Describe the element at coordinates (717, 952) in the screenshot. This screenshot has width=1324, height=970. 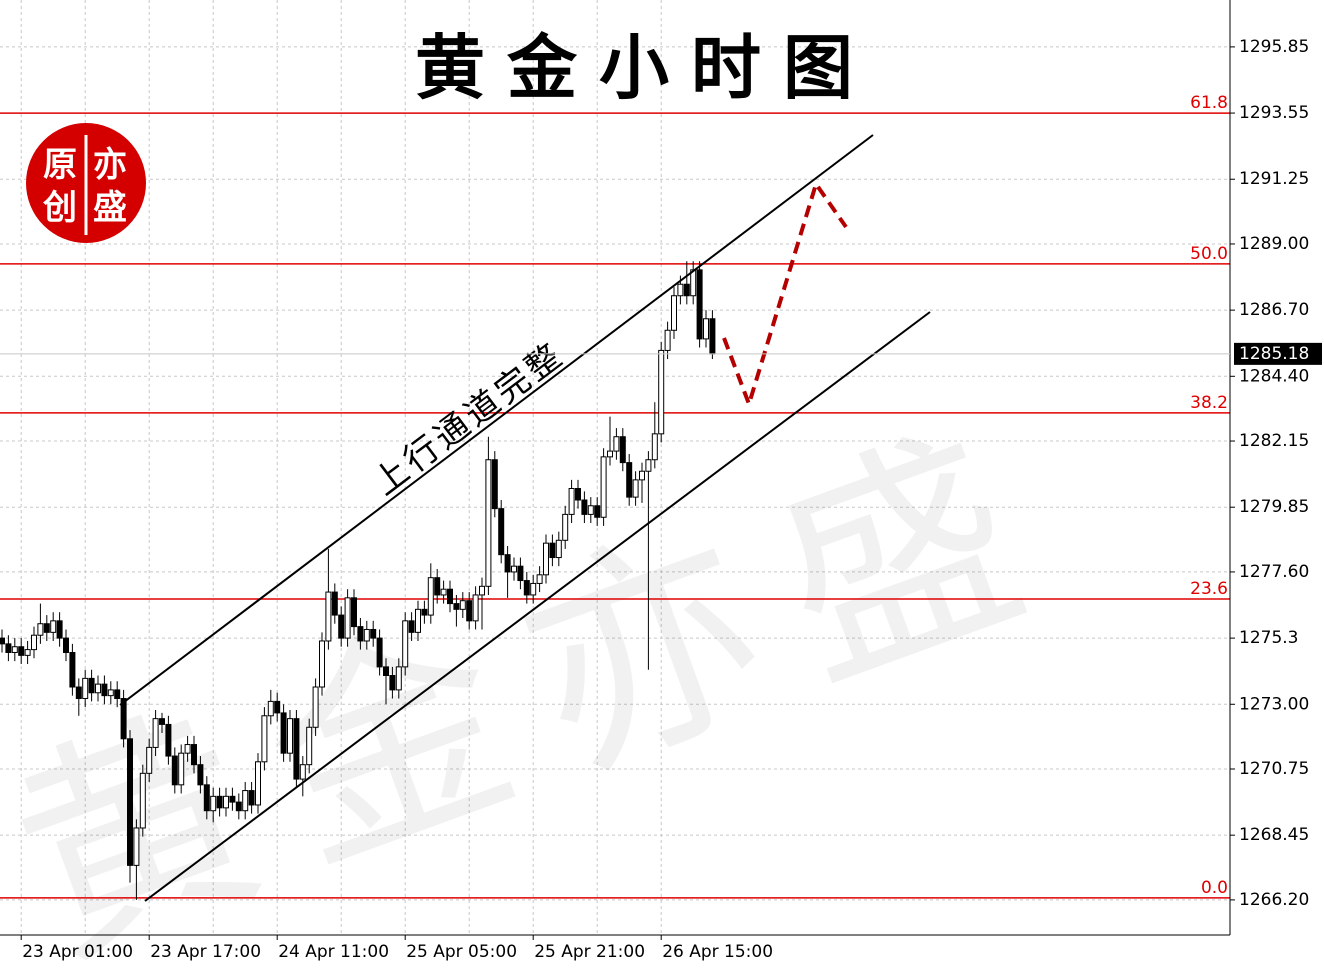
I see `x-tick-label: 26 Apr 15:00` at that location.